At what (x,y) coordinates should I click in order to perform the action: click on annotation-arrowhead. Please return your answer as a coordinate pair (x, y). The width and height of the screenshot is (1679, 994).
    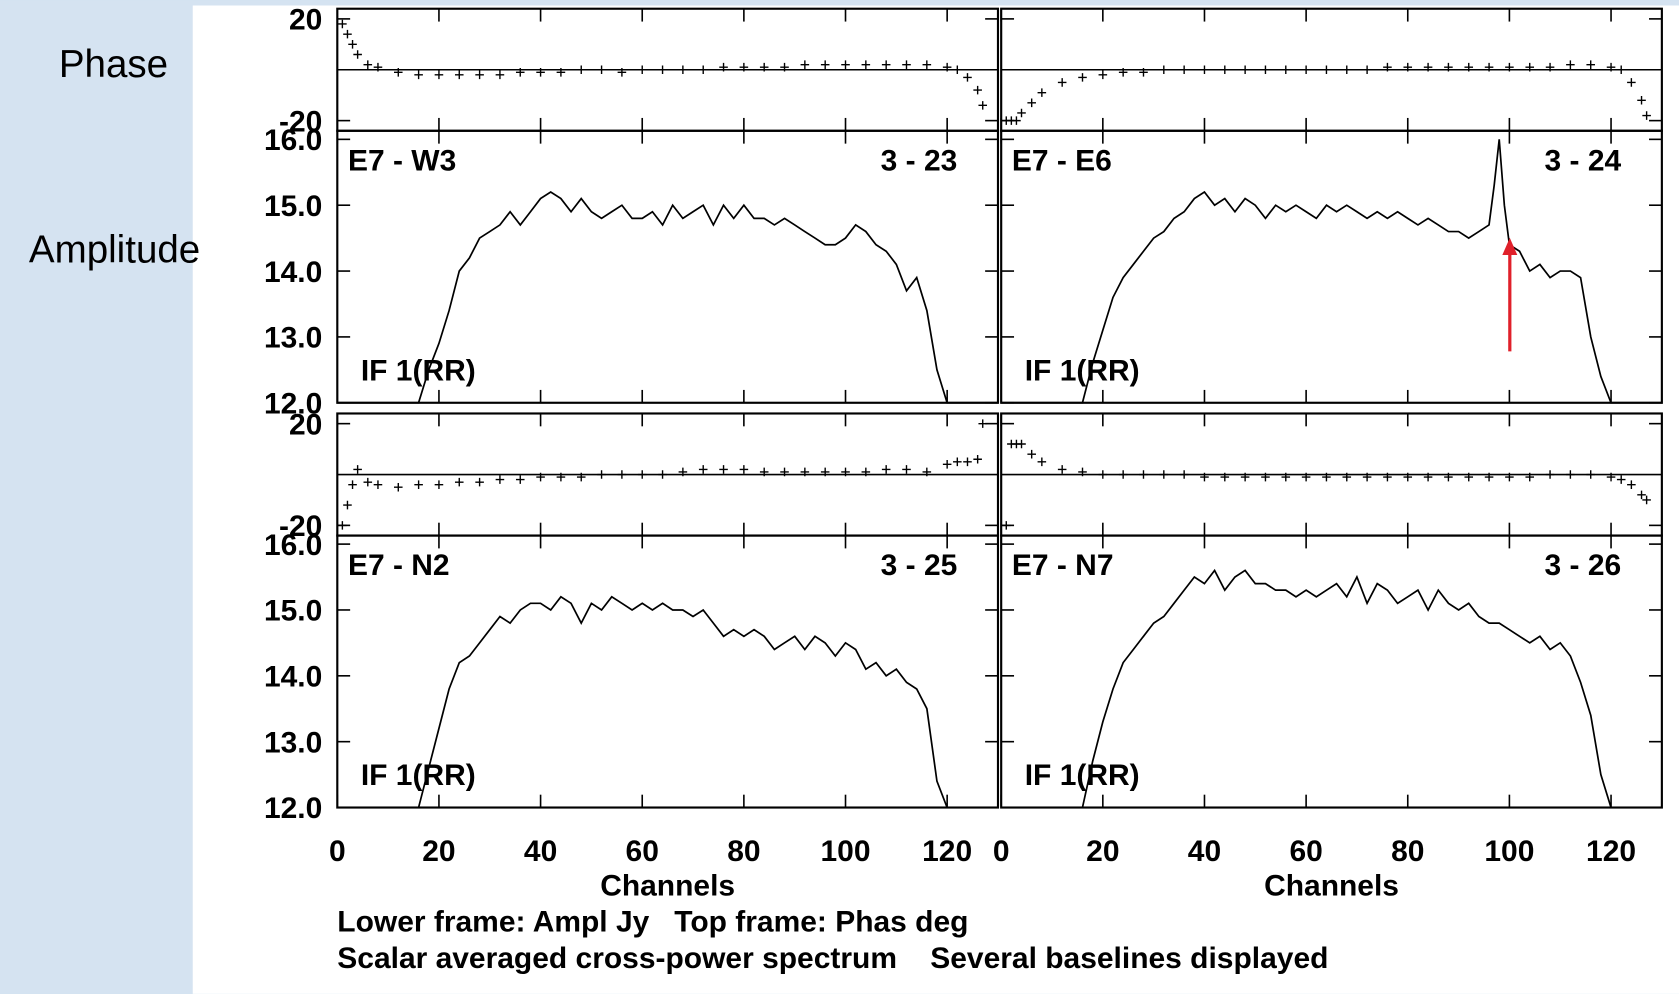
    Looking at the image, I should click on (1510, 246).